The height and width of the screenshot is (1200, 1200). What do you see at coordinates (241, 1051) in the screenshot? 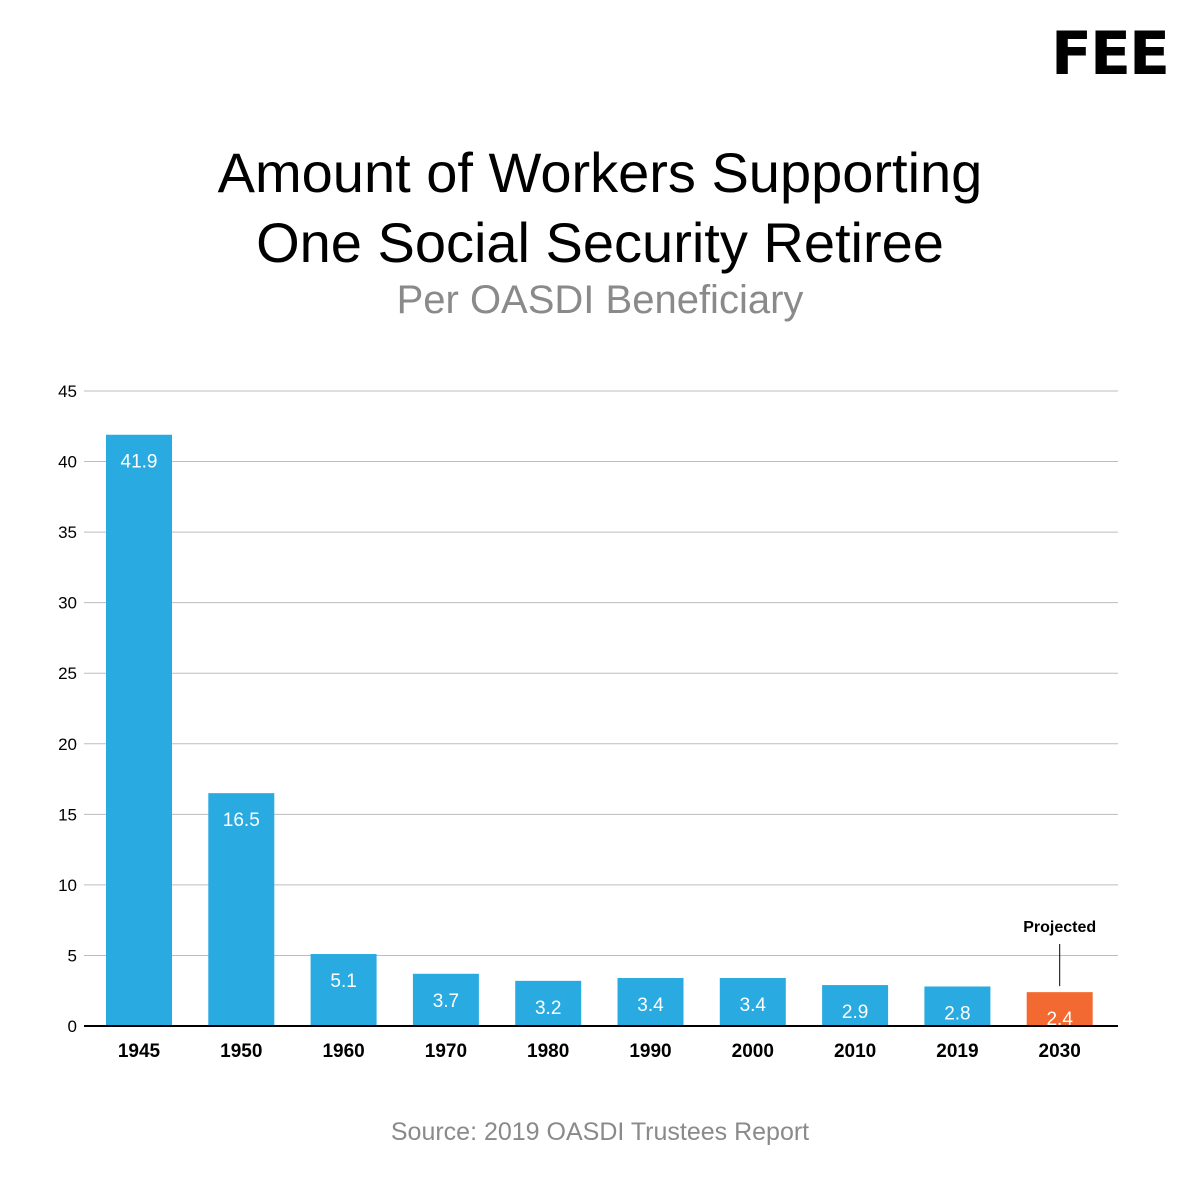
I see `x-tick-label: 1950` at bounding box center [241, 1051].